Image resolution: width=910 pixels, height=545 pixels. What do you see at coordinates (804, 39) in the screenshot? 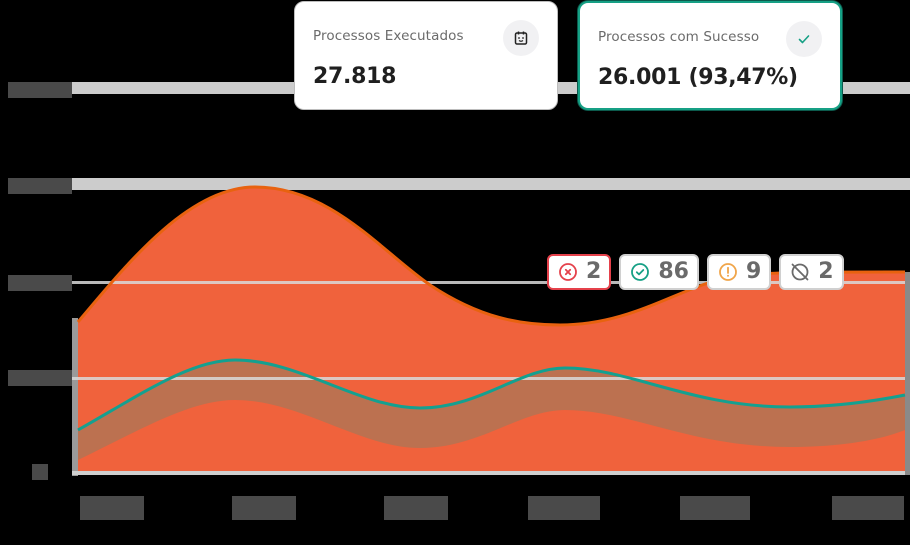
I see `check-icon` at bounding box center [804, 39].